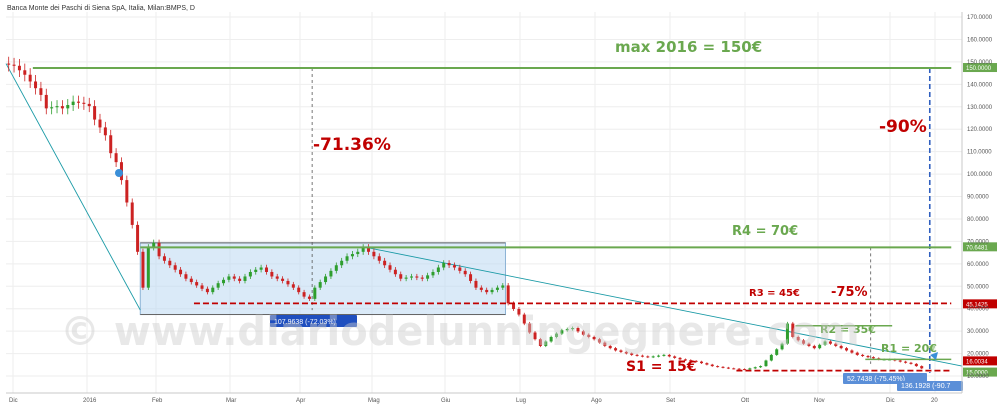  Describe the element at coordinates (934, 401) in the screenshot. I see `x-tick-label: 20` at that location.